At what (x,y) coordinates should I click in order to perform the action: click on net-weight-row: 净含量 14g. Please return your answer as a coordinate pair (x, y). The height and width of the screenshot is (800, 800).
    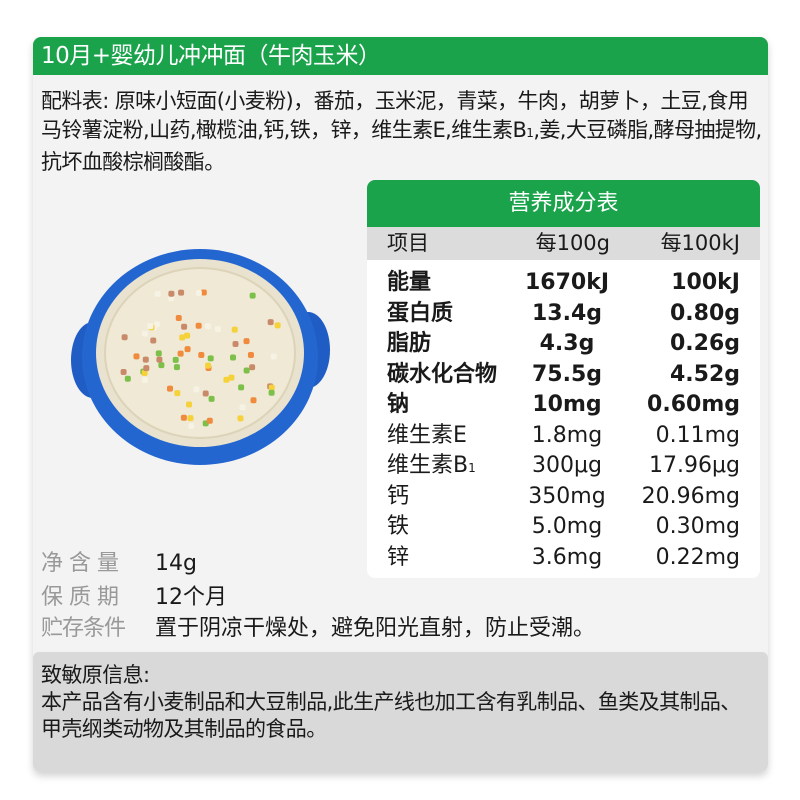
    Looking at the image, I should click on (119, 564).